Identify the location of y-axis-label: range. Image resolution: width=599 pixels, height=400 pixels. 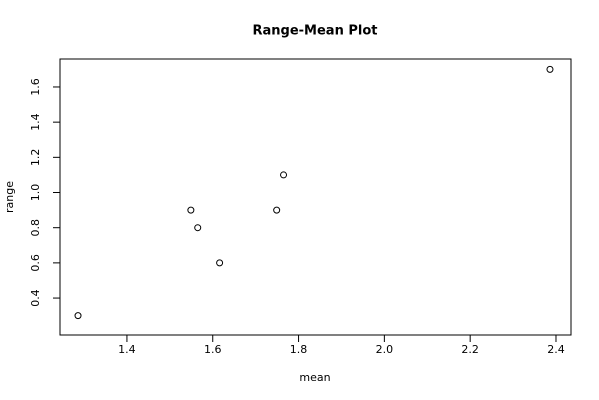
(9, 197).